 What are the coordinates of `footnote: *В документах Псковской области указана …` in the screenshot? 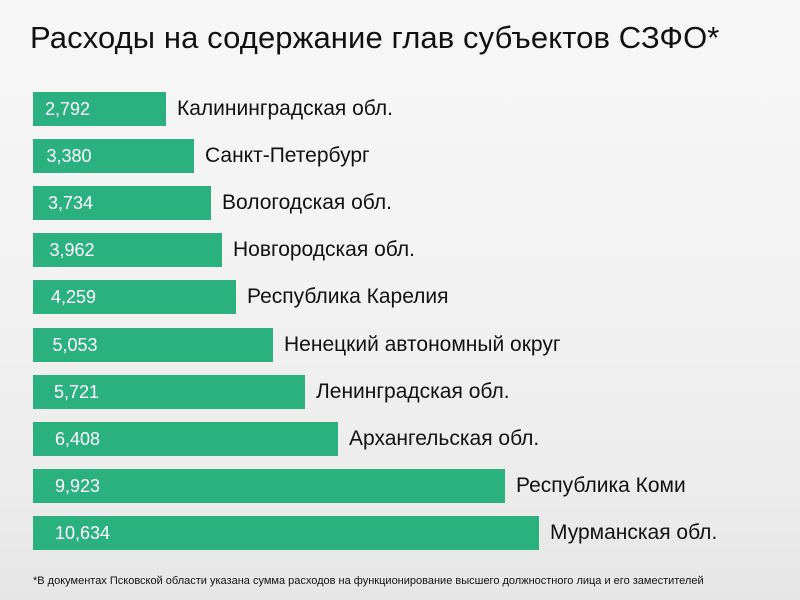 It's located at (368, 581).